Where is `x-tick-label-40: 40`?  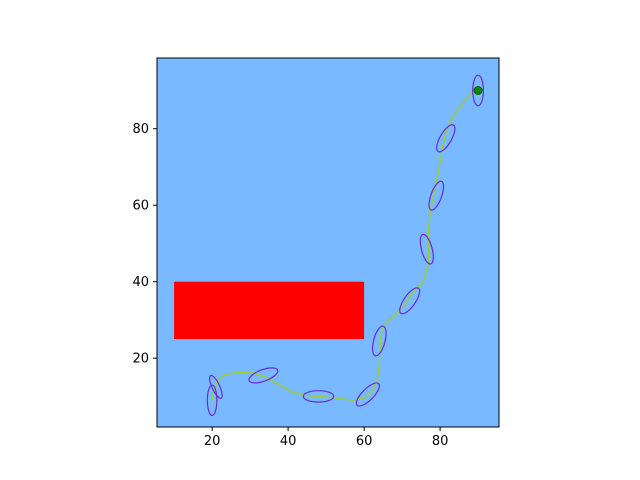
x-tick-label-40: 40 is located at coordinates (288, 441).